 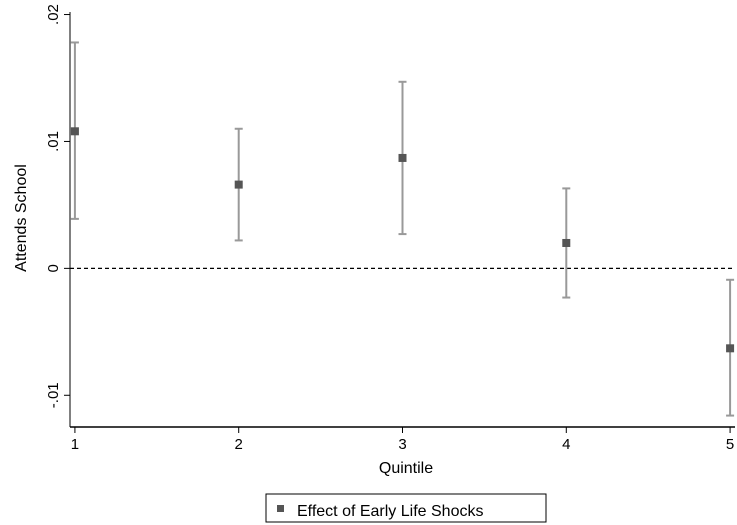 What do you see at coordinates (402, 444) in the screenshot?
I see `x-tick-label: 3` at bounding box center [402, 444].